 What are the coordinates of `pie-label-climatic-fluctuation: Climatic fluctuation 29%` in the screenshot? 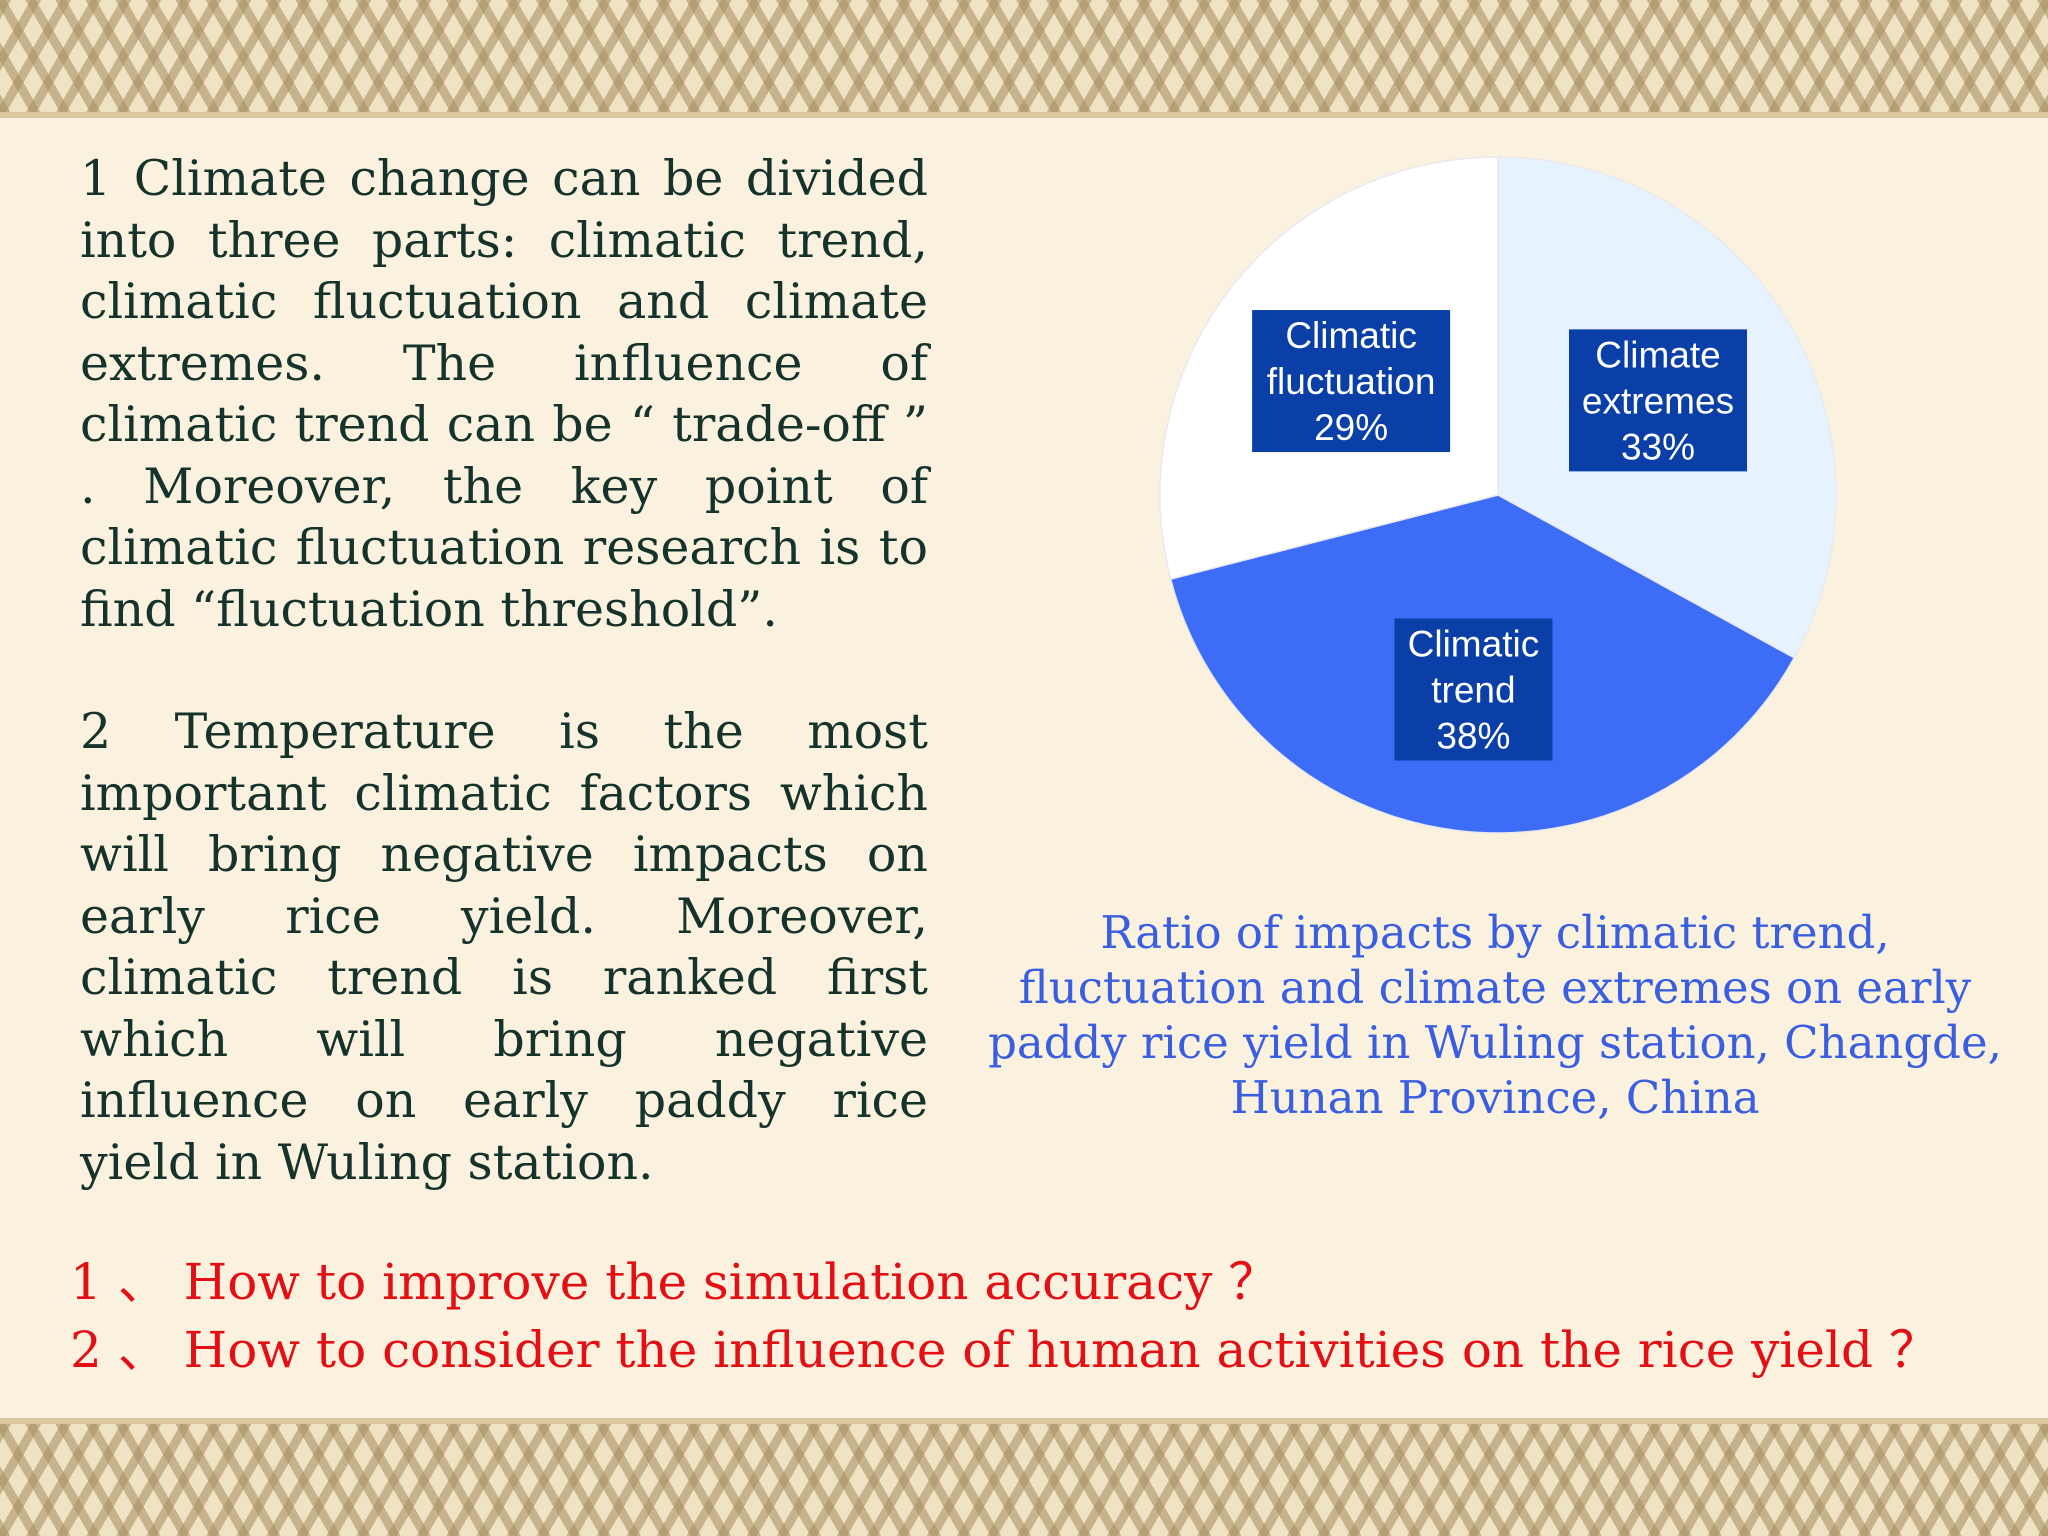 It's located at (1351, 381).